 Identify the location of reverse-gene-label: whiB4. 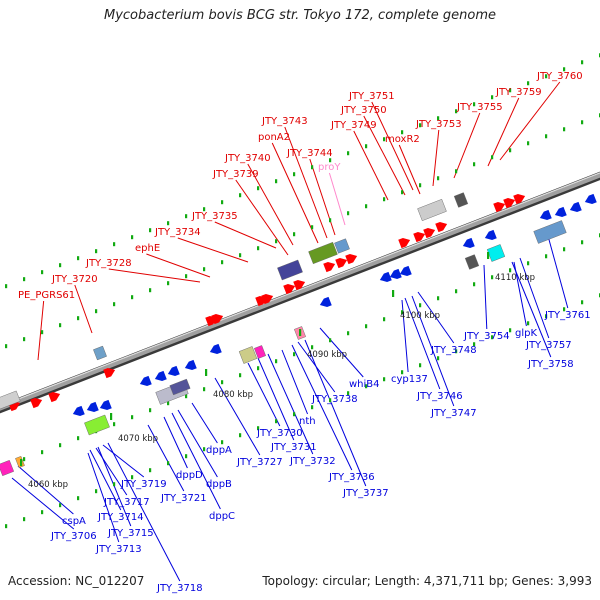
(364, 384).